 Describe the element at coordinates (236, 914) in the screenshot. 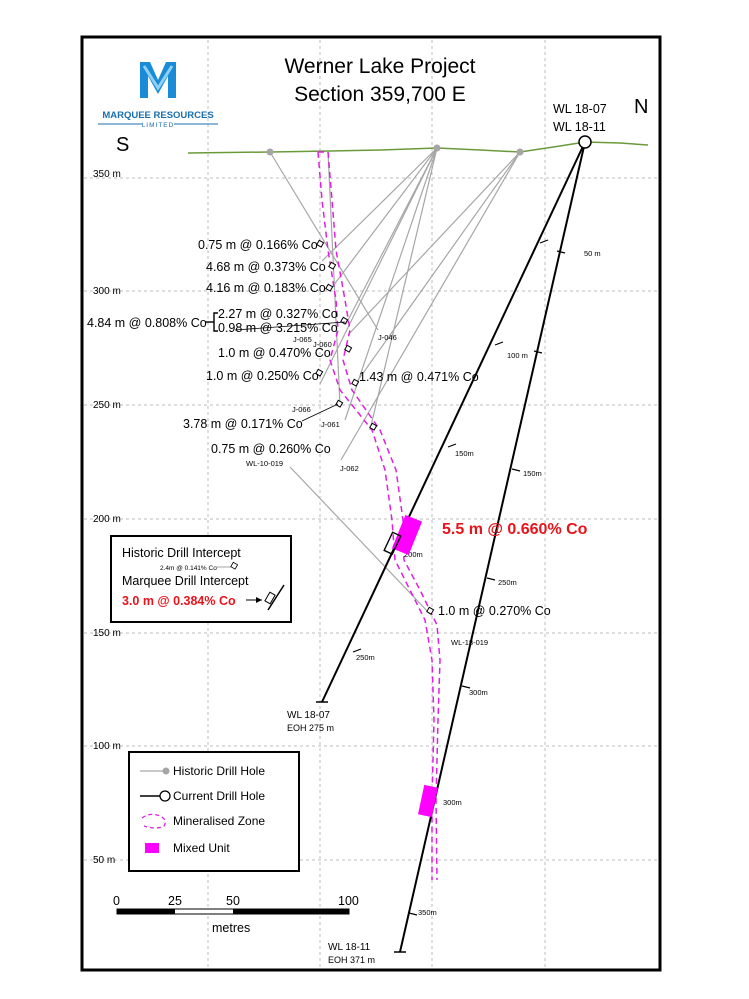

I see `scale-bar: 0 25 50 100 metres` at that location.